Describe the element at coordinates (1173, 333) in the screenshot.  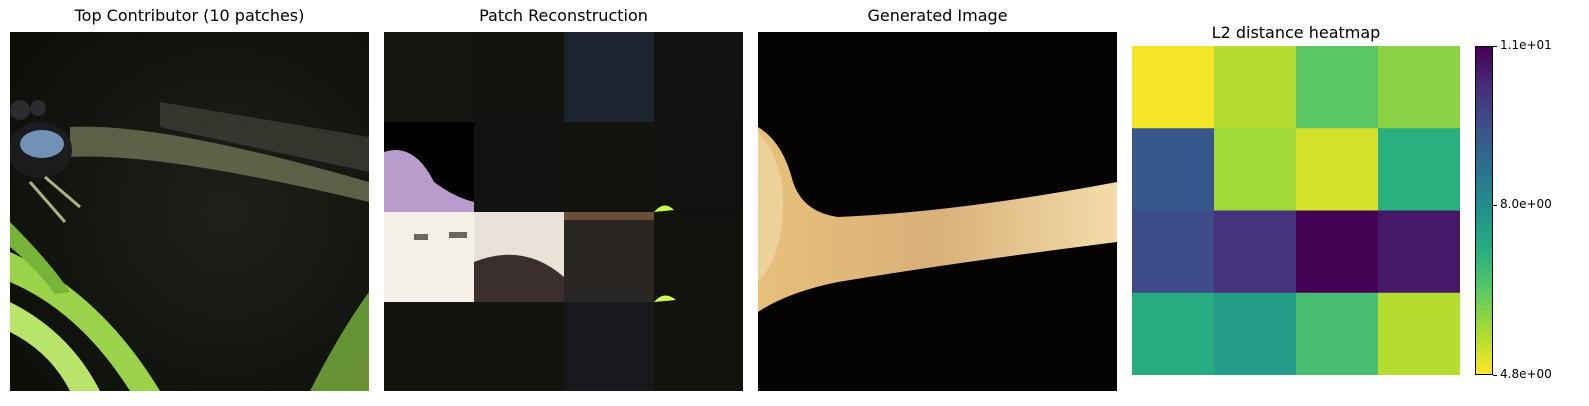
I see `heatmap-cell-r3-c0` at that location.